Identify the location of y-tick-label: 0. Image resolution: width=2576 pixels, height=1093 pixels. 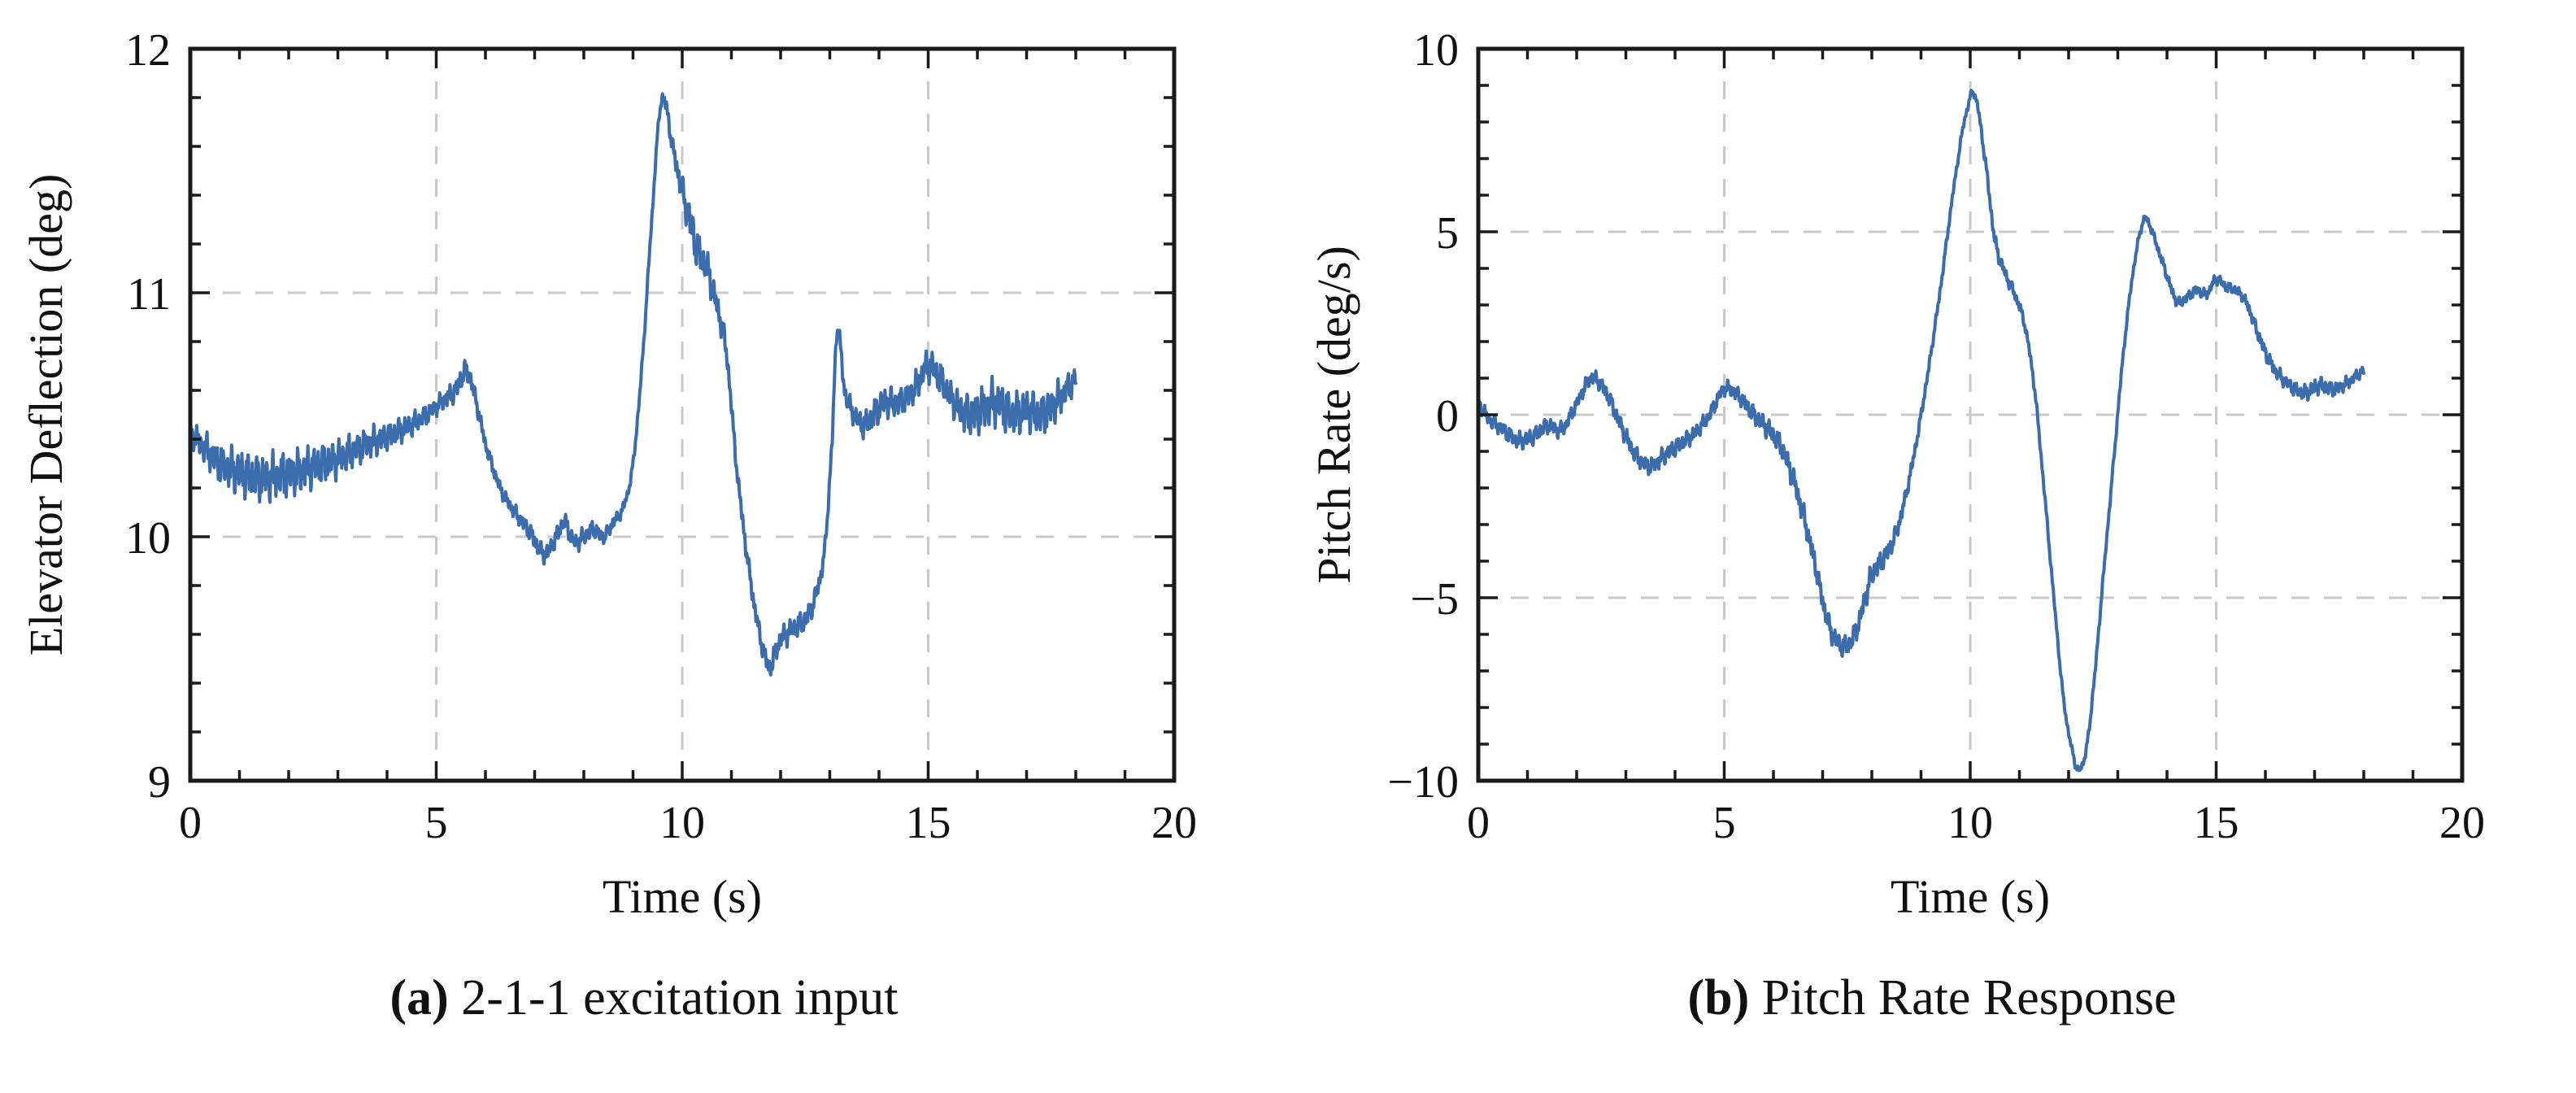
(1448, 416).